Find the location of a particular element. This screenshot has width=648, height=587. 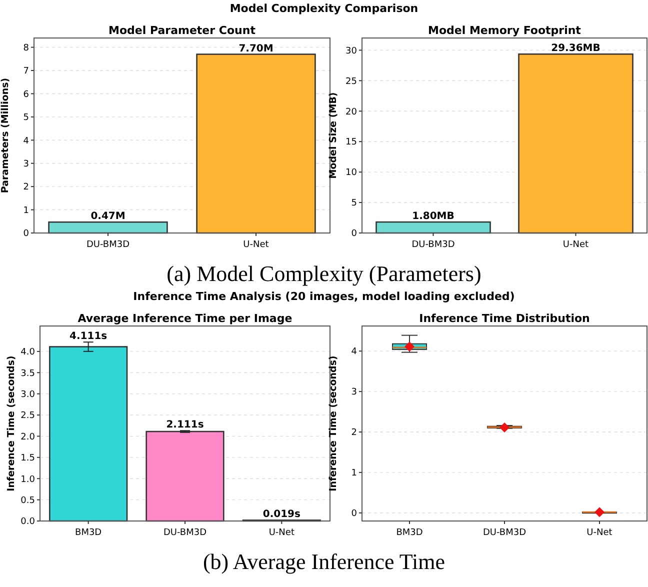

chart-title: Inference Time Distribution is located at coordinates (504, 318).